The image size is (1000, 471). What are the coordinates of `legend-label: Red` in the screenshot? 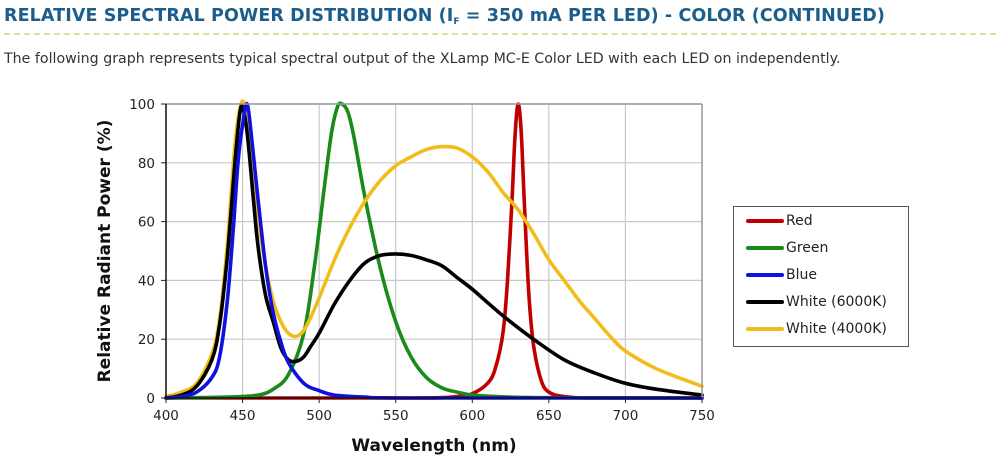 It's located at (799, 221).